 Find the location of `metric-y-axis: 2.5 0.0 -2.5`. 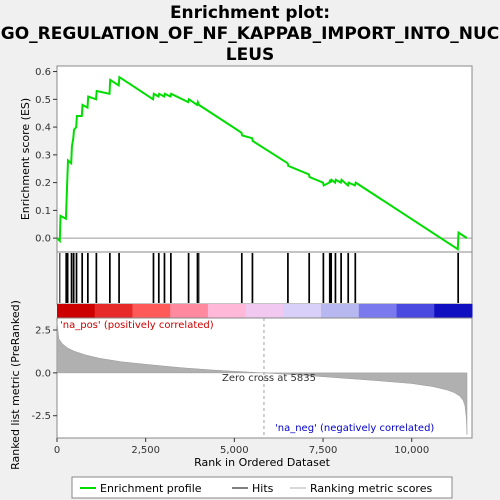

metric-y-axis: 2.5 0.0 -2.5 is located at coordinates (44, 374).